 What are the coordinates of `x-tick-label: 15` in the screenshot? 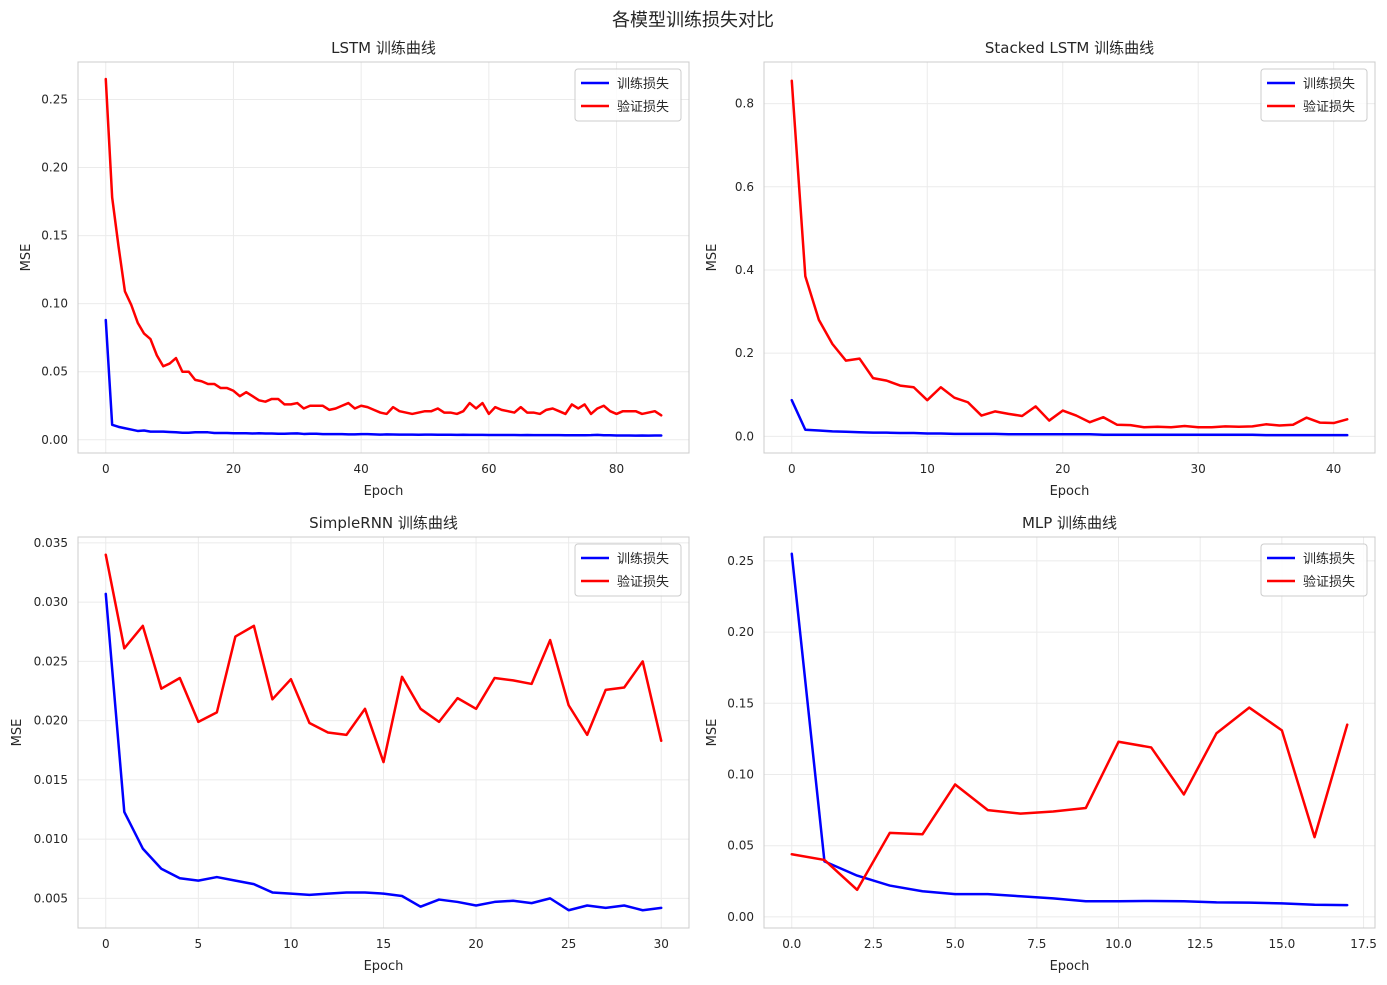 It's located at (383, 944).